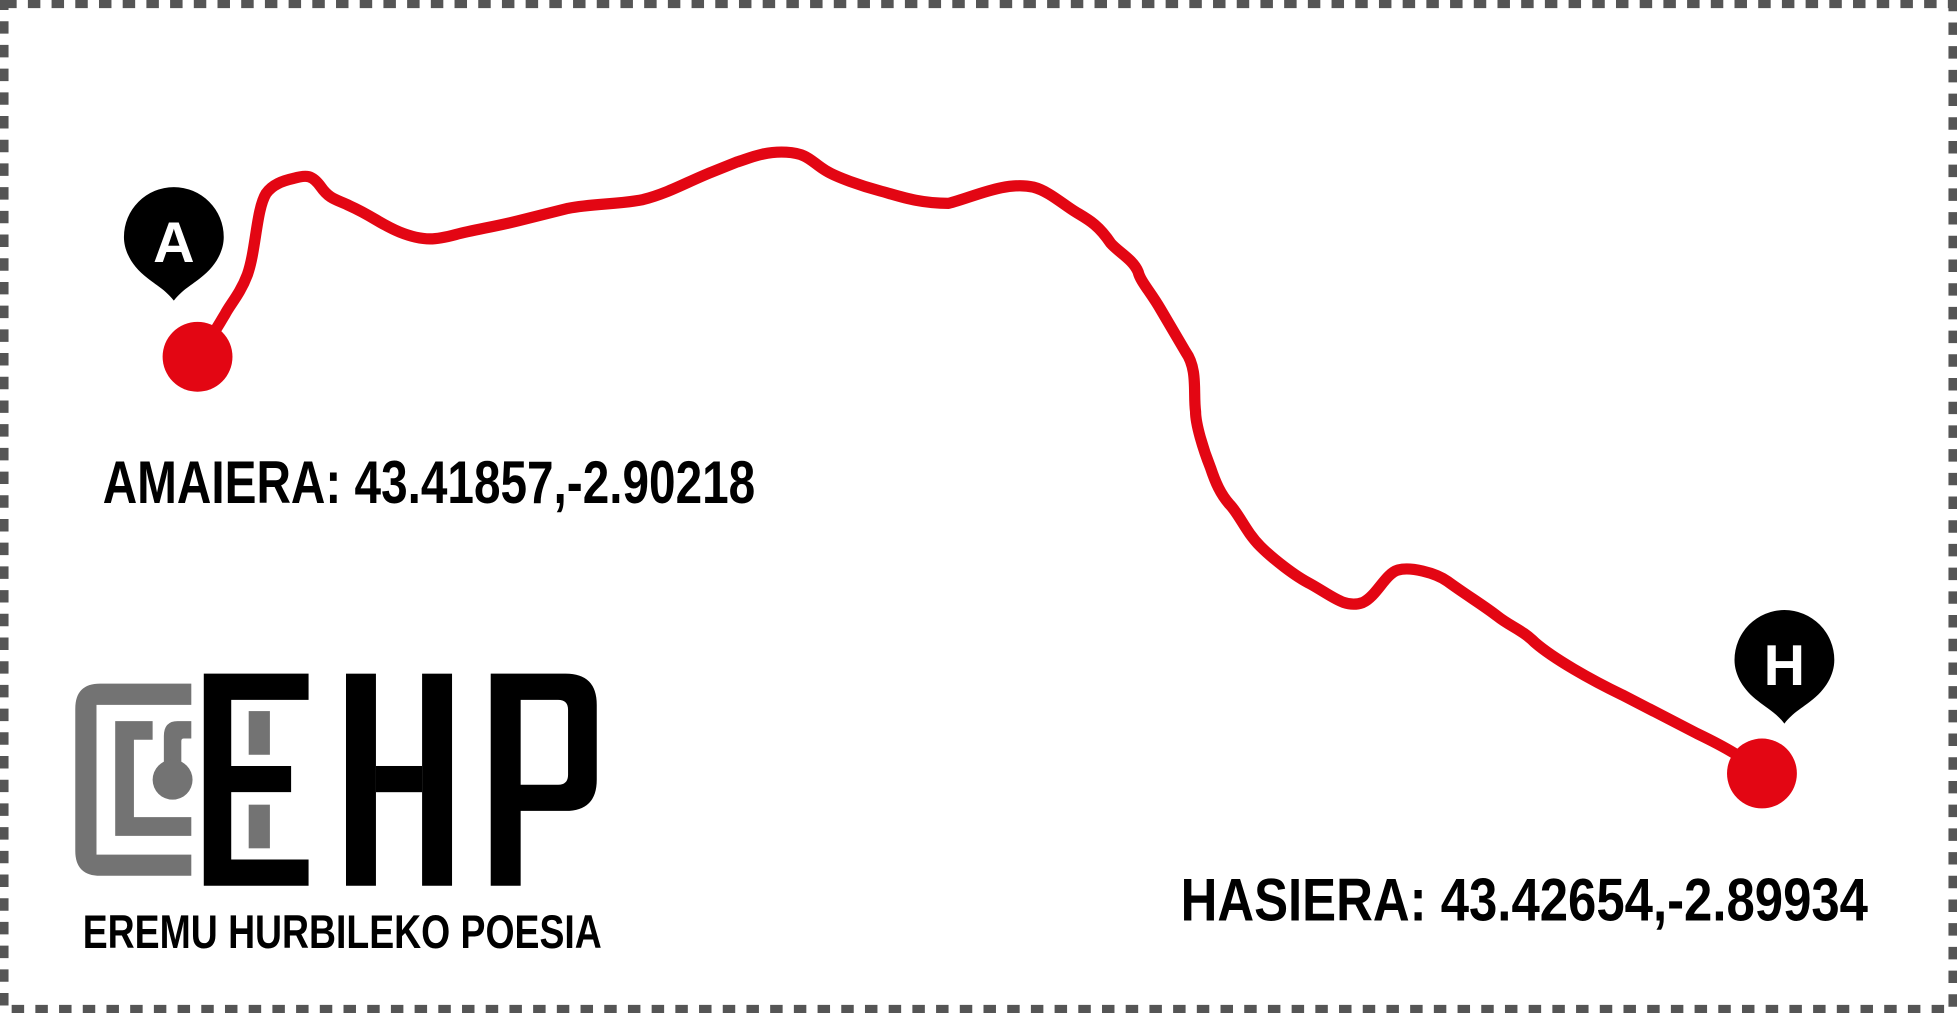 This screenshot has height=1013, width=1957. I want to click on logo-tagline: EREMU HURBILEKO POESIA, so click(342, 932).